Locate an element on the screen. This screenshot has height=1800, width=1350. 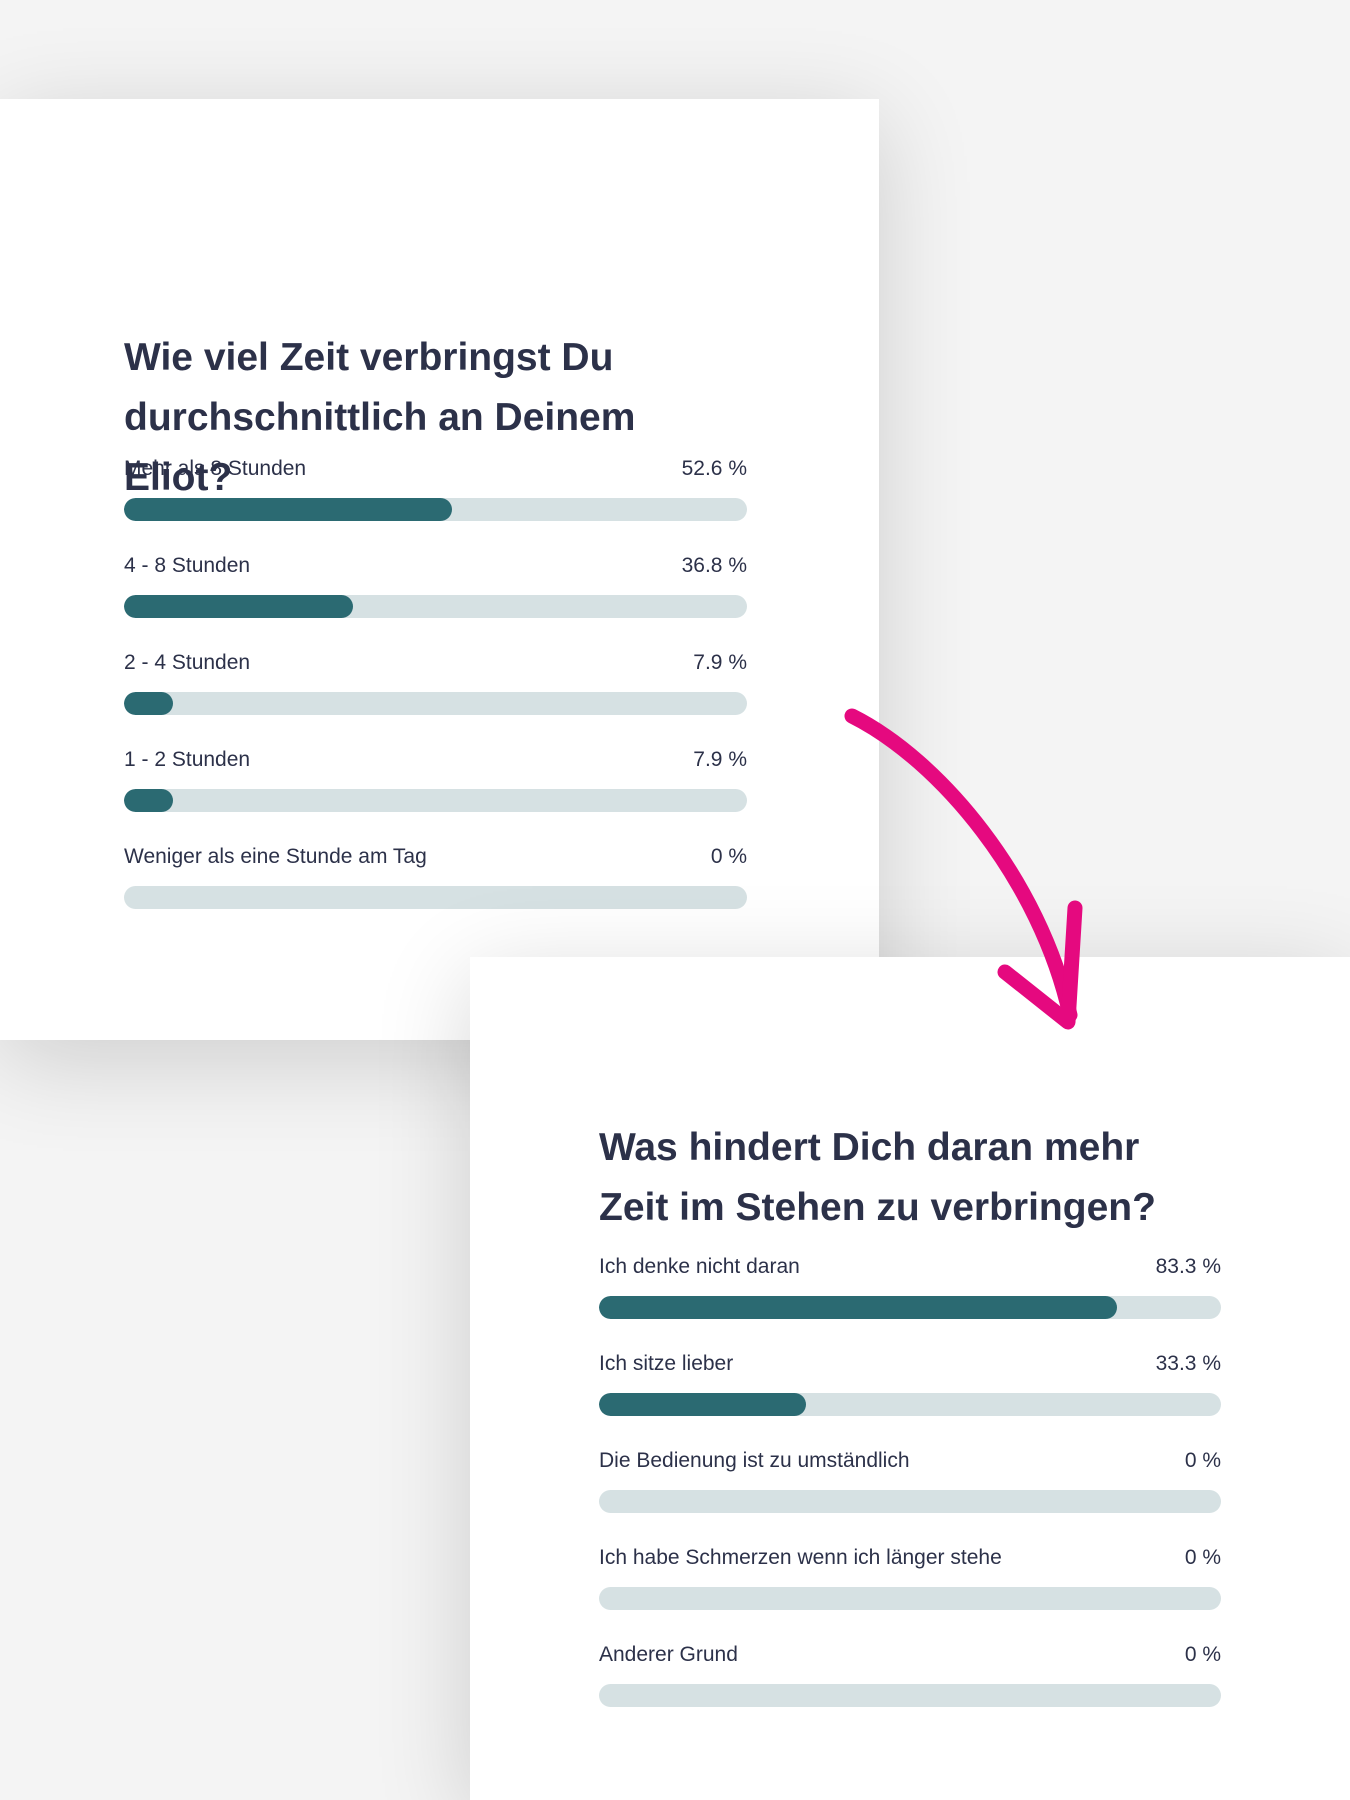
option-label: Ich denke nicht daran is located at coordinates (699, 1266).